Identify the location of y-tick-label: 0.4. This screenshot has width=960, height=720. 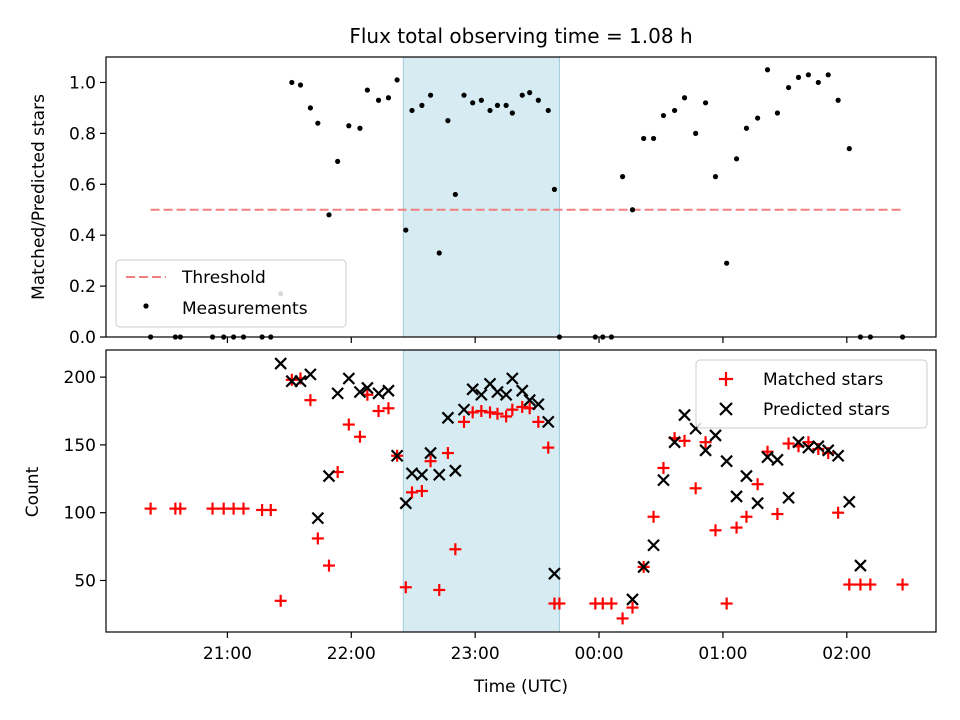
(82, 236).